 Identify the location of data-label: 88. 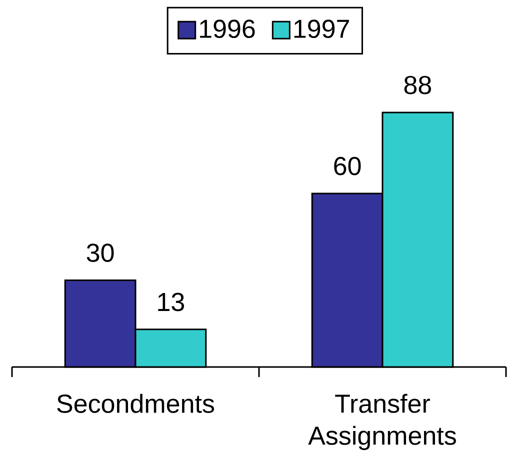
(418, 85).